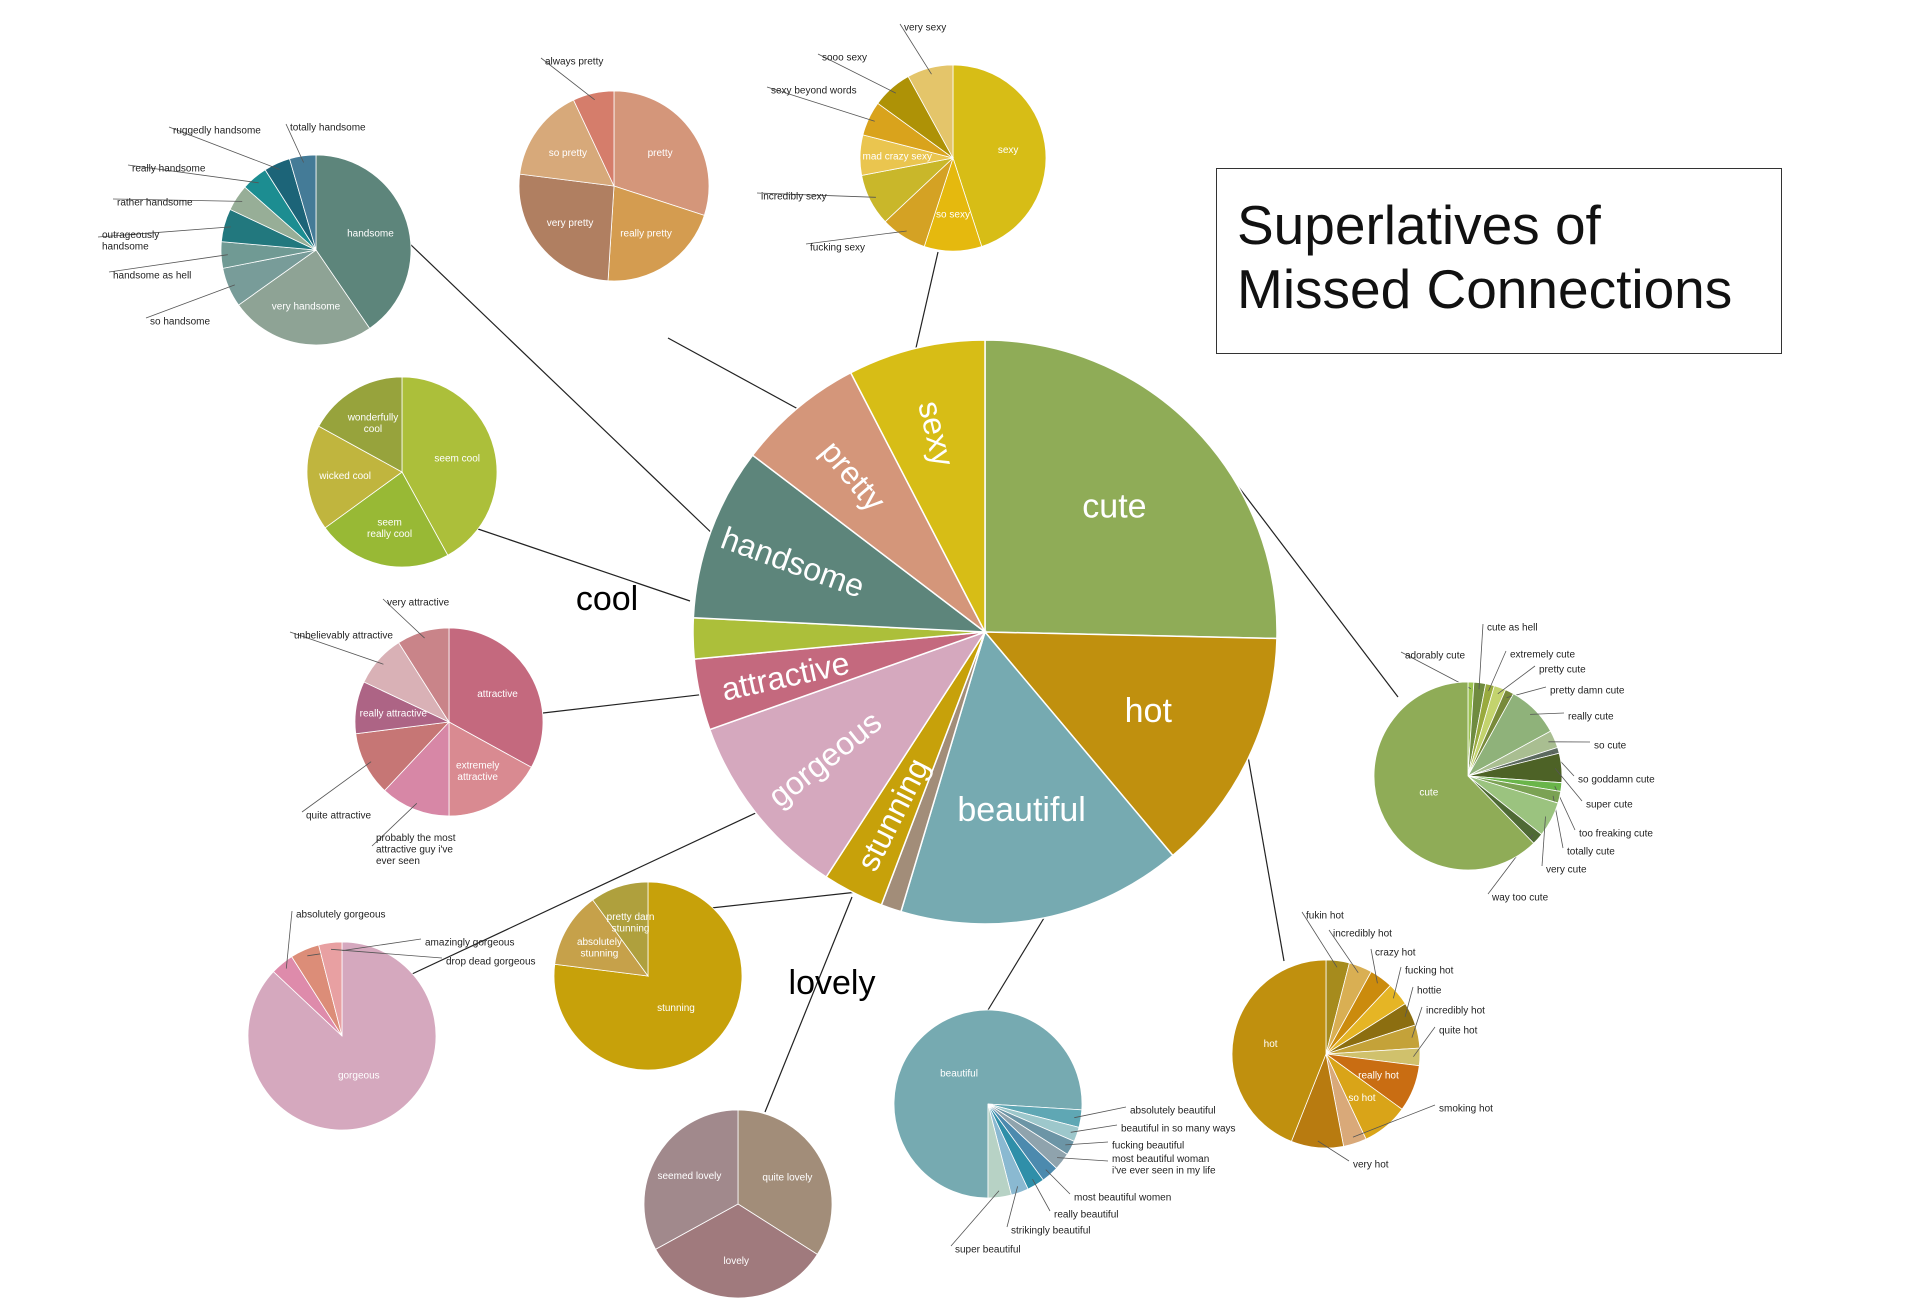 This screenshot has height=1312, width=1906. What do you see at coordinates (631, 923) in the screenshot?
I see `sub-label-pretty-darn-stunning: pretty darn stunning` at bounding box center [631, 923].